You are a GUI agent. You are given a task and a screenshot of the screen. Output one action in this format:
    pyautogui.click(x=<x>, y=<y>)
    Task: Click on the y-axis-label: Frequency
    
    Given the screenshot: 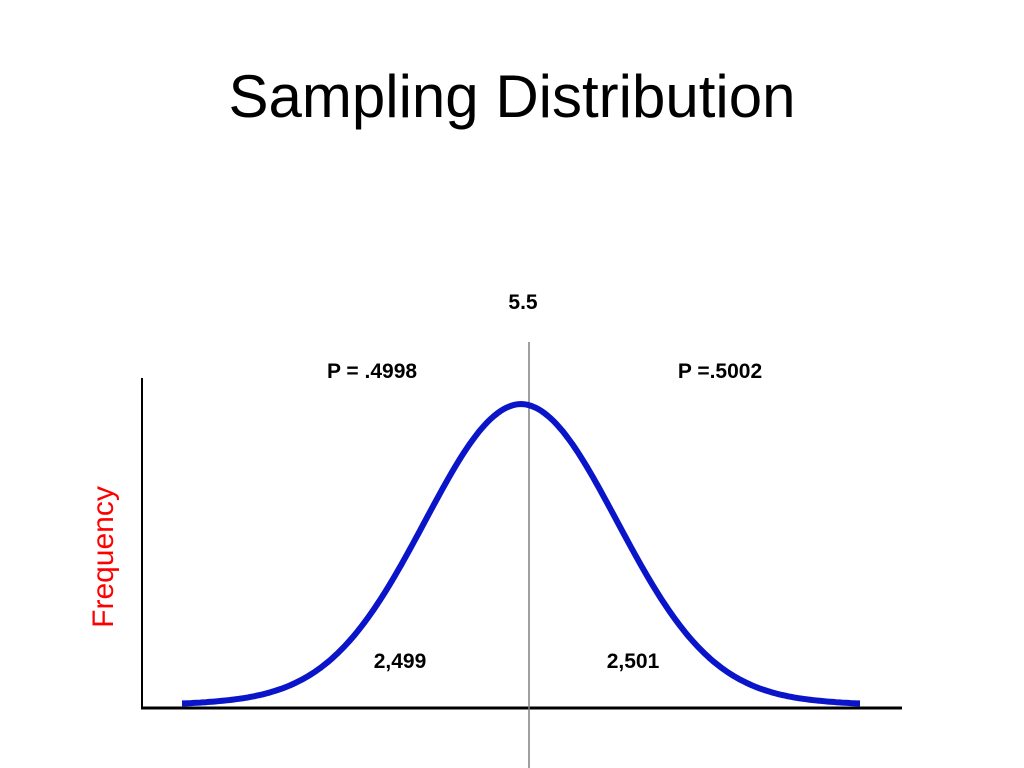 What is the action you would take?
    pyautogui.click(x=103, y=557)
    